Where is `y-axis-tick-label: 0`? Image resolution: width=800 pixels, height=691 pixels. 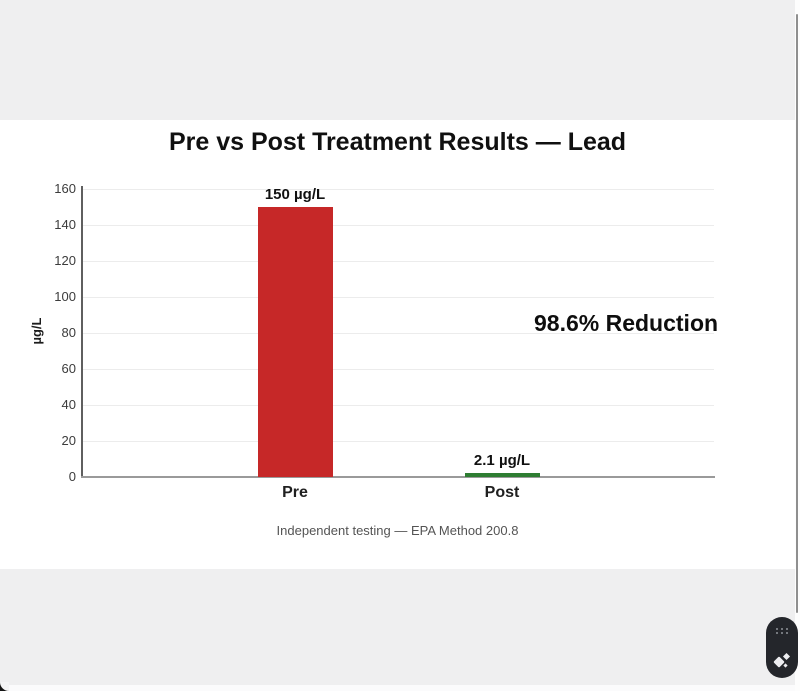
y-axis-tick-label: 0 is located at coordinates (72, 476).